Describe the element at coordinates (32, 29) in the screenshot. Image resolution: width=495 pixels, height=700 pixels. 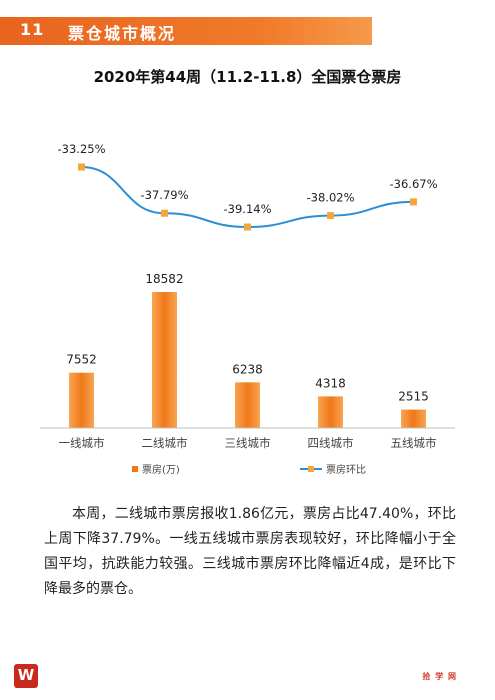
I see `section-number: 11` at that location.